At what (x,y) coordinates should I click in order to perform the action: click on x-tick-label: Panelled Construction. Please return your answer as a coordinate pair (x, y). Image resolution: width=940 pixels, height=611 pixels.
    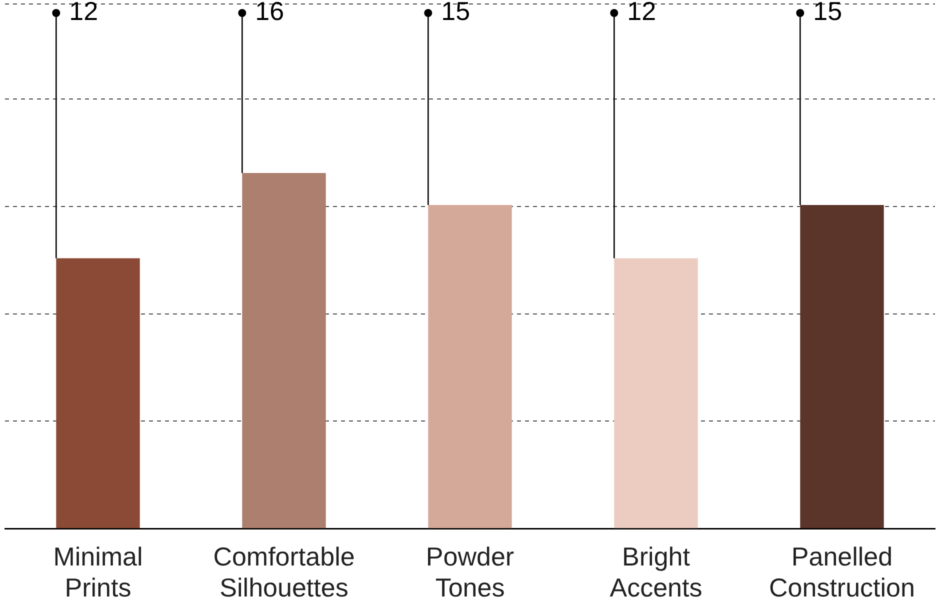
    Looking at the image, I should click on (842, 572).